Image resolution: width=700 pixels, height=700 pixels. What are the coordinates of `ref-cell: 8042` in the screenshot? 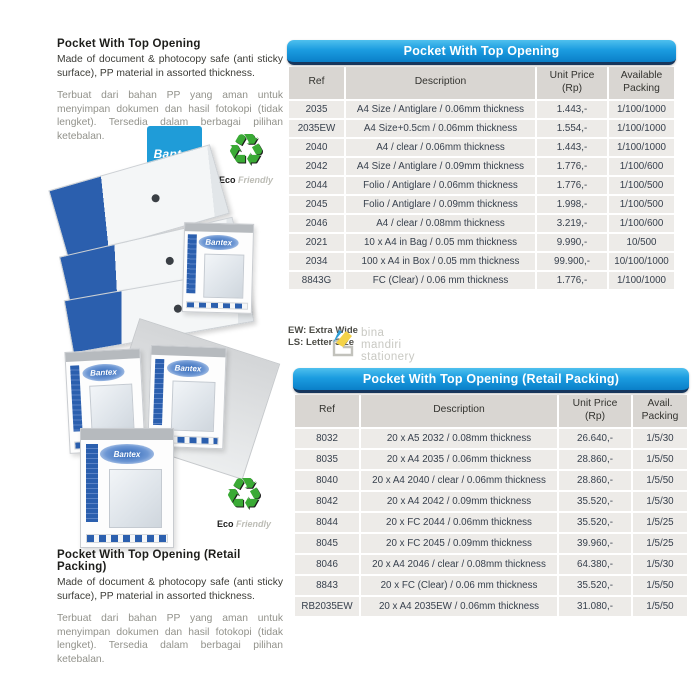 It's located at (327, 501).